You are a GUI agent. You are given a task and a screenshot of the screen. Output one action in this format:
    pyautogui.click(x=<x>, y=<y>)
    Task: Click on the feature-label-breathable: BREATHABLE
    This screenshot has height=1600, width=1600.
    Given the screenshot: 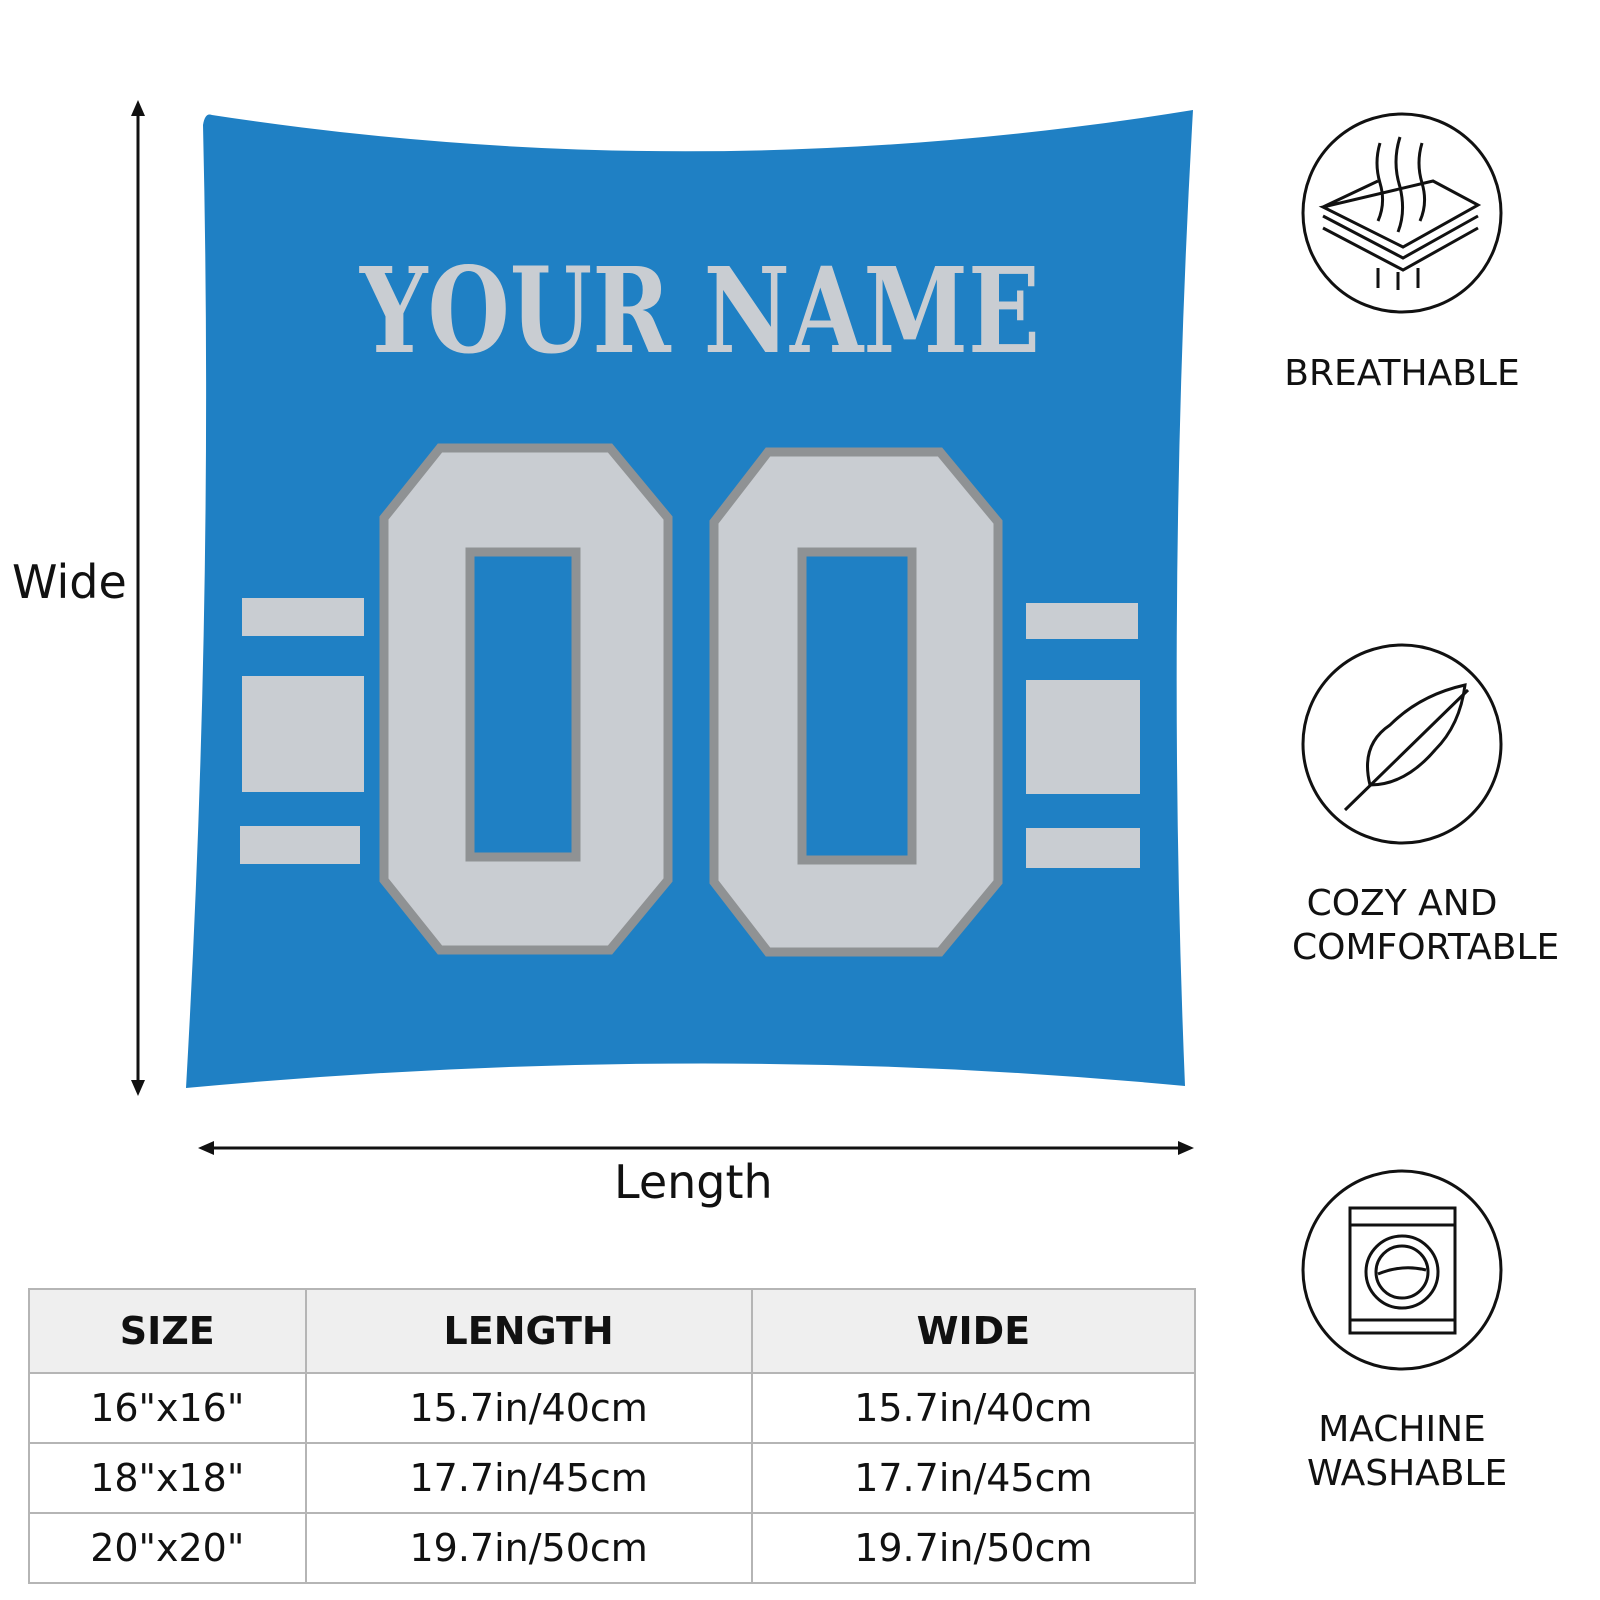 What is the action you would take?
    pyautogui.click(x=1402, y=373)
    